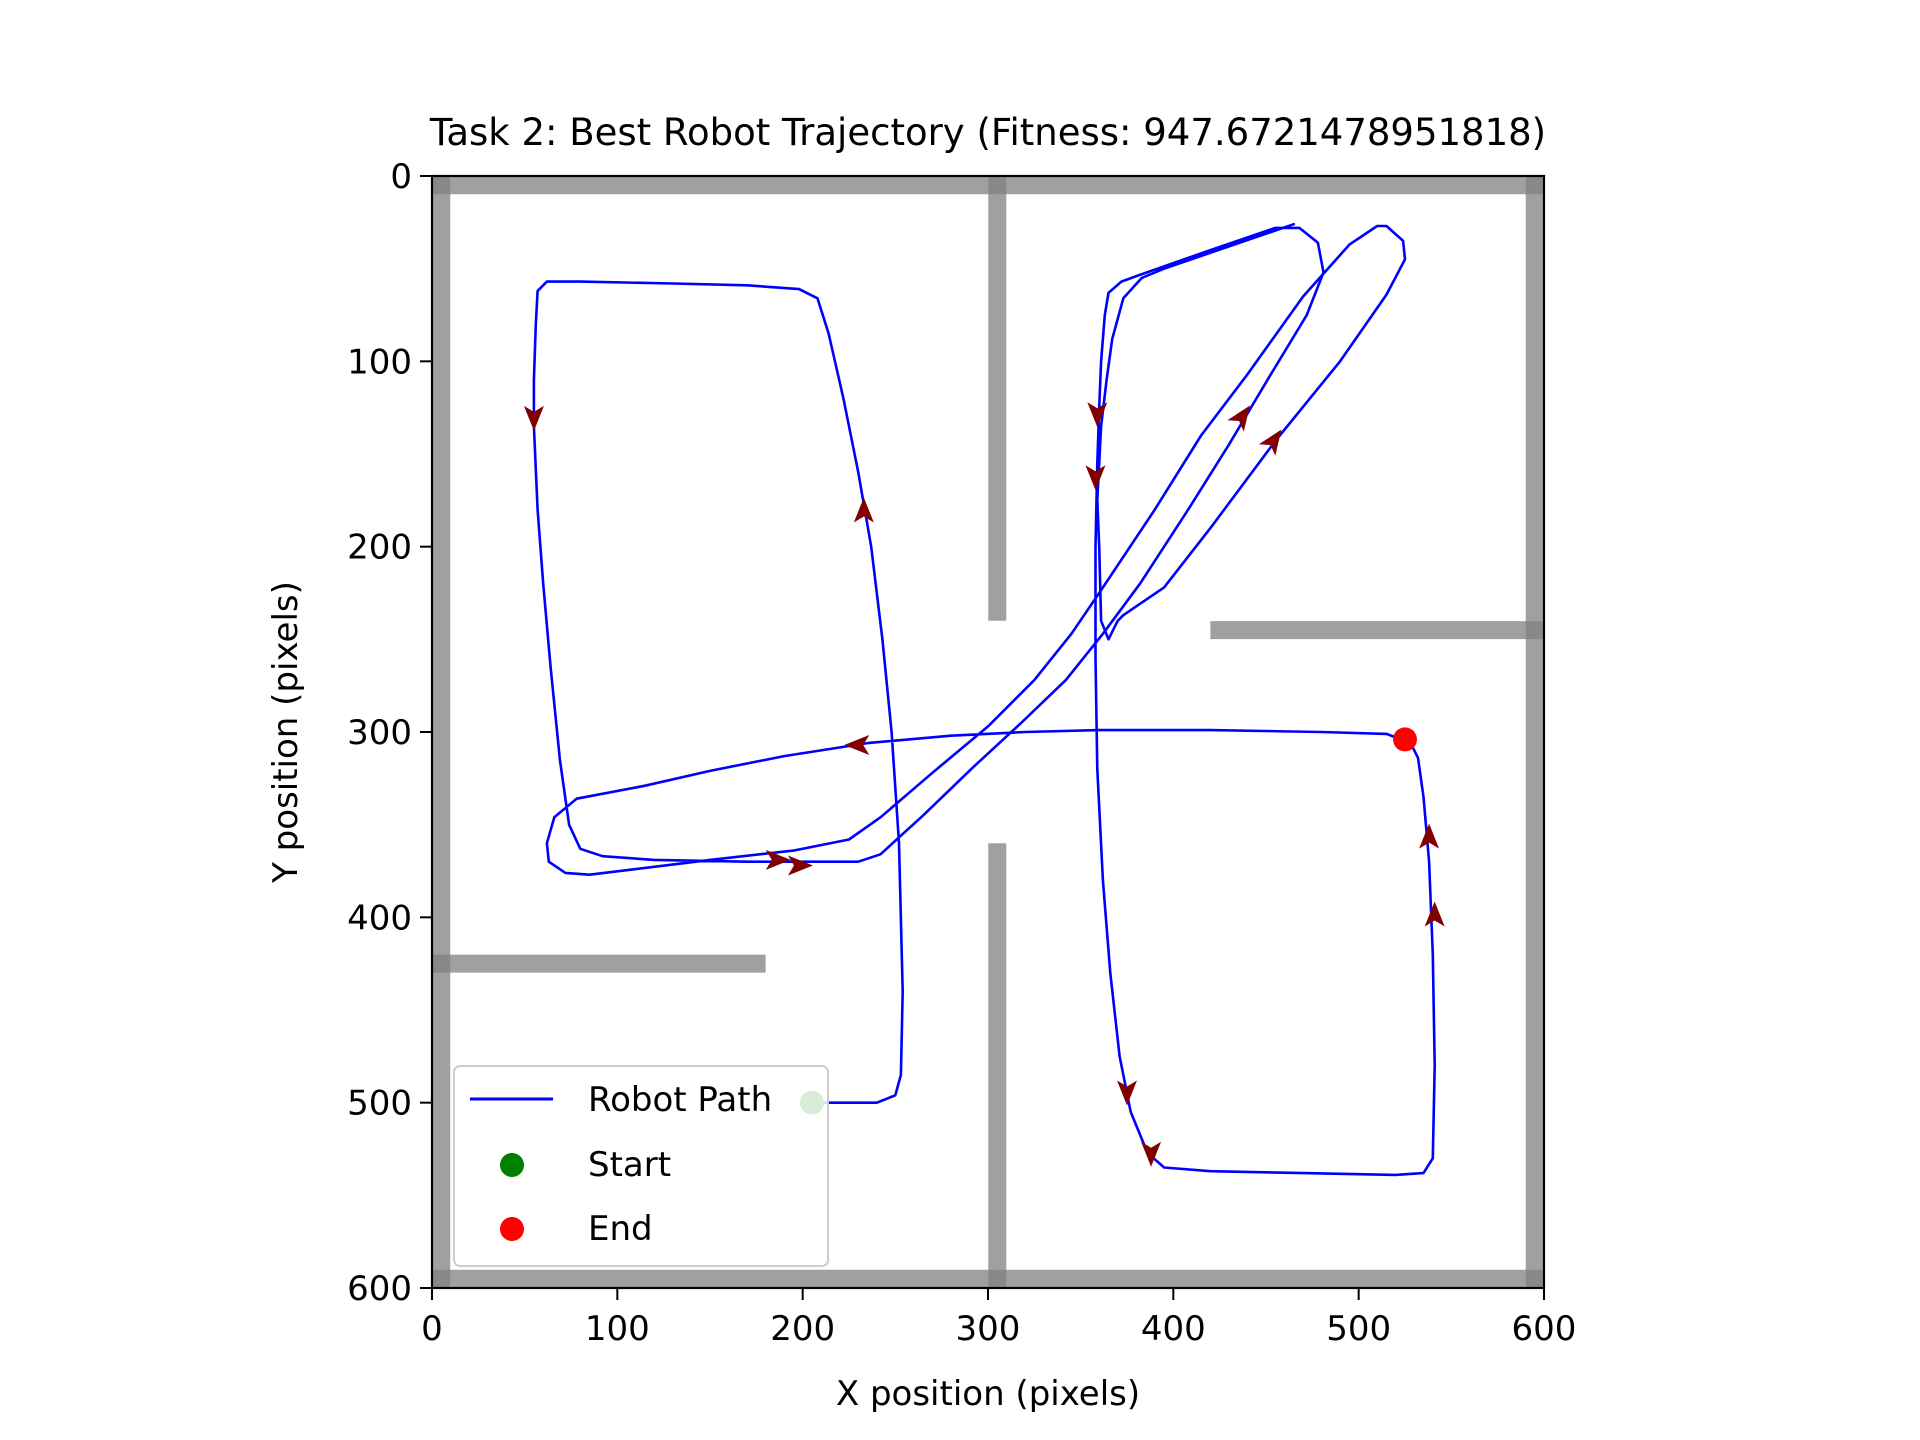 The width and height of the screenshot is (1920, 1440). What do you see at coordinates (512, 1165) in the screenshot?
I see `legend-start-swatch` at bounding box center [512, 1165].